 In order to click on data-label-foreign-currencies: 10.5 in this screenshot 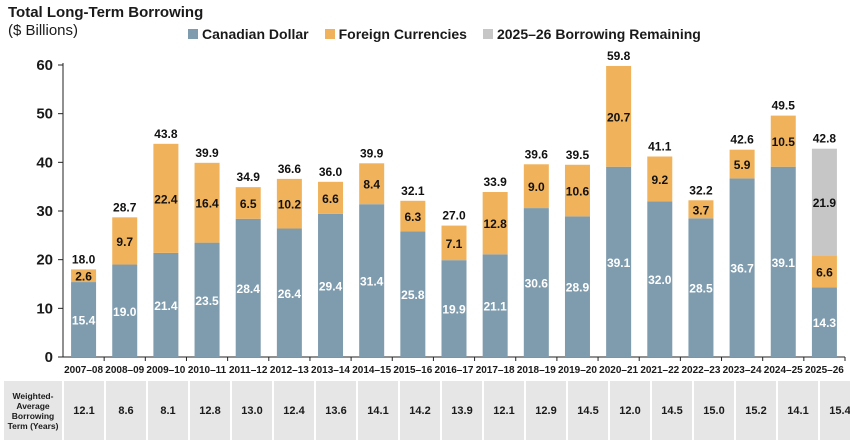, I will do `click(784, 142)`.